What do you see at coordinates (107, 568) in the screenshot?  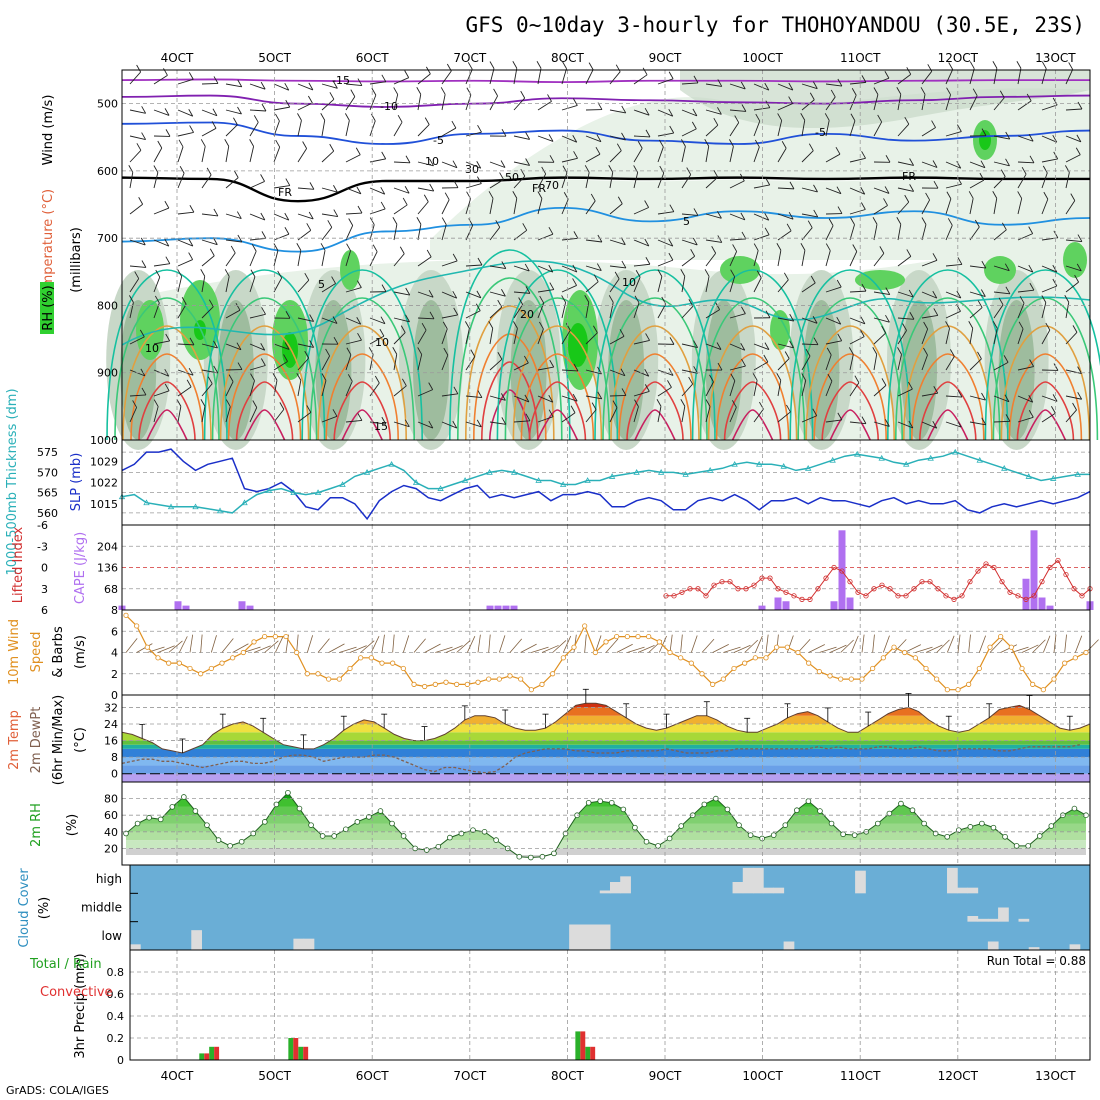 I see `cape-tick-label: 136` at bounding box center [107, 568].